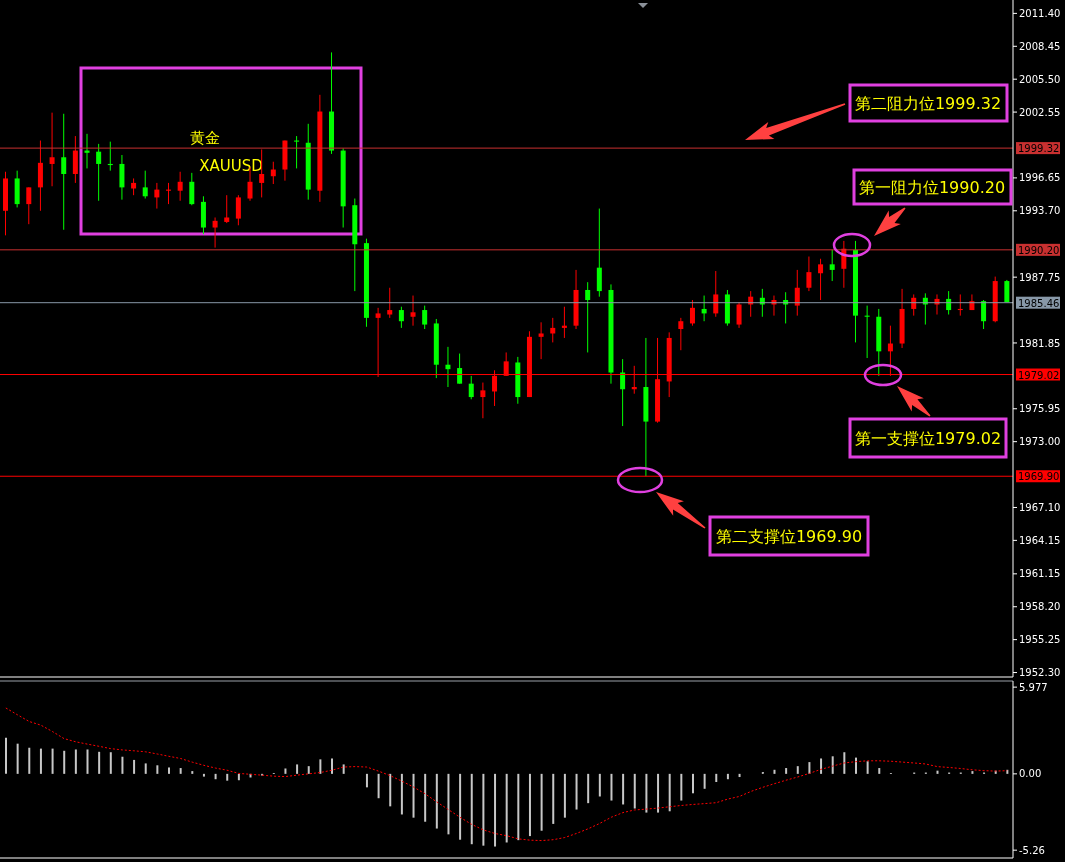 The width and height of the screenshot is (1065, 862). I want to click on y-tick-label: 5.977, so click(1033, 687).